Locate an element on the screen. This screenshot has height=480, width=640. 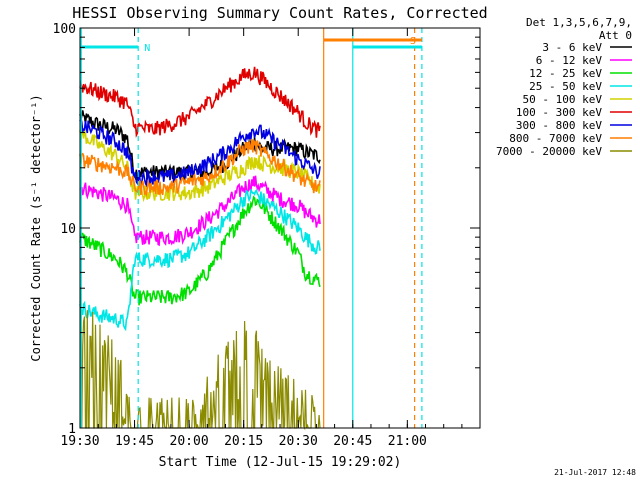
legend-label-0: 3 - 6 keV is located at coordinates (572, 47).